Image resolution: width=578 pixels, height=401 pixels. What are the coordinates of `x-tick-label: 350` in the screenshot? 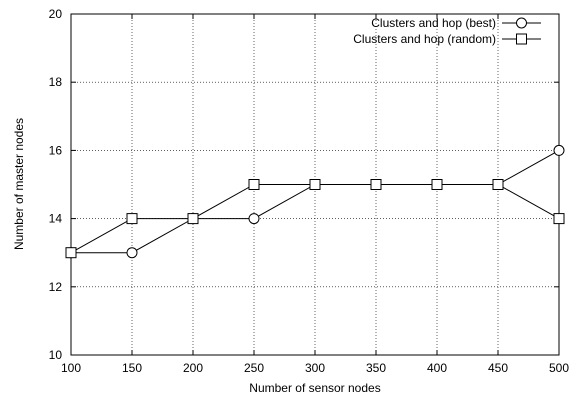 It's located at (376, 368).